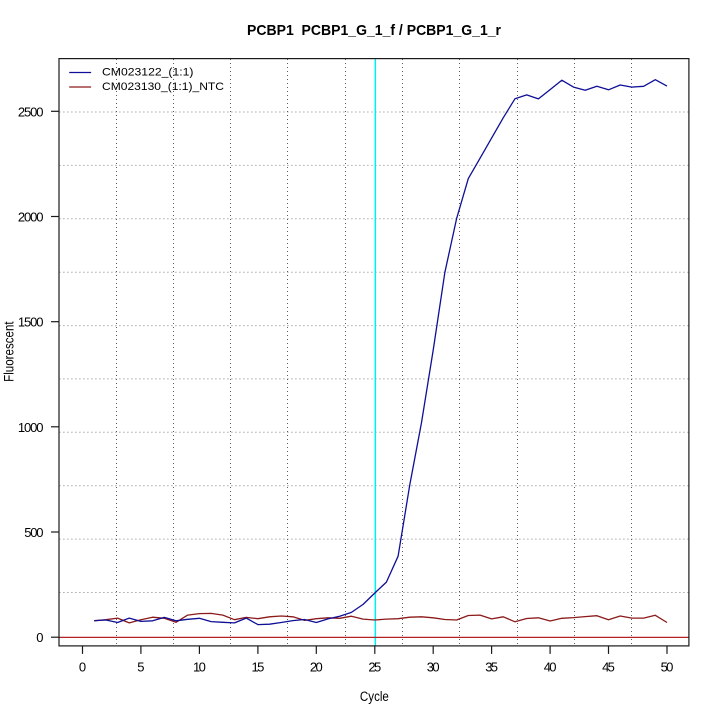  Describe the element at coordinates (33, 532) in the screenshot. I see `svg-text: 500` at that location.